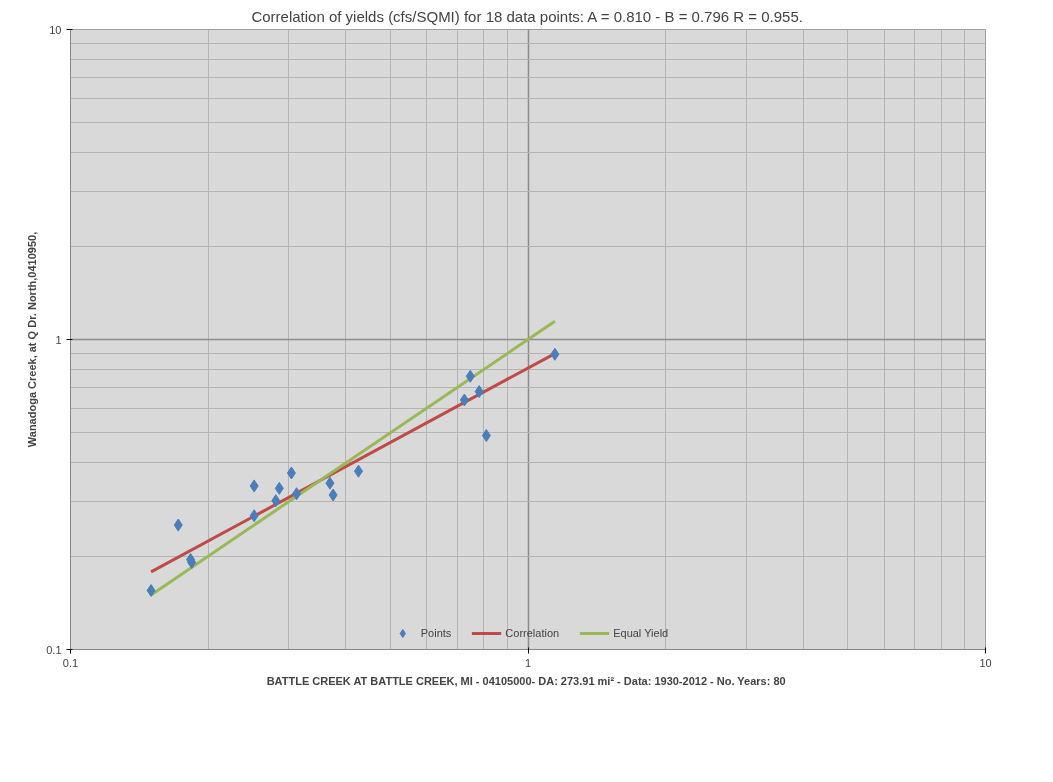 Image resolution: width=1053 pixels, height=782 pixels. What do you see at coordinates (436, 633) in the screenshot?
I see `legend-label: Points` at bounding box center [436, 633].